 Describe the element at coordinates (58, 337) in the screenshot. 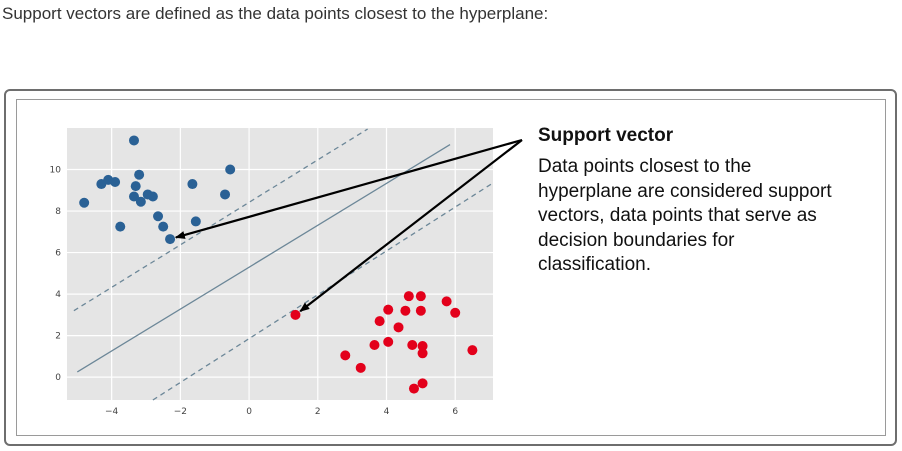

I see `y-tick-label: 2` at that location.